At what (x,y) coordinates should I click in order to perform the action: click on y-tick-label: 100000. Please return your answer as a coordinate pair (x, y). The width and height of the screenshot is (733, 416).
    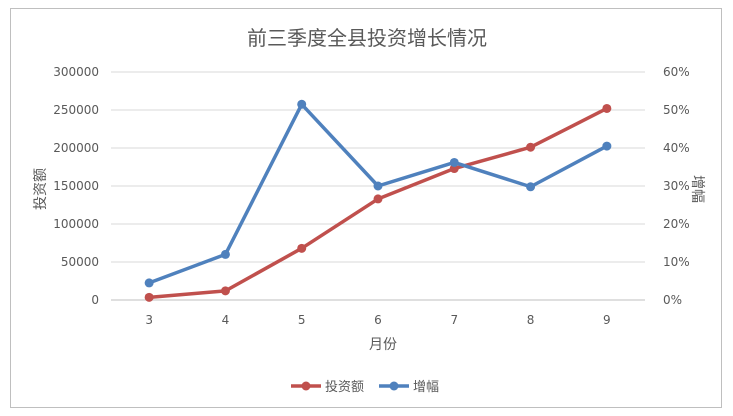
    Looking at the image, I should click on (76, 224).